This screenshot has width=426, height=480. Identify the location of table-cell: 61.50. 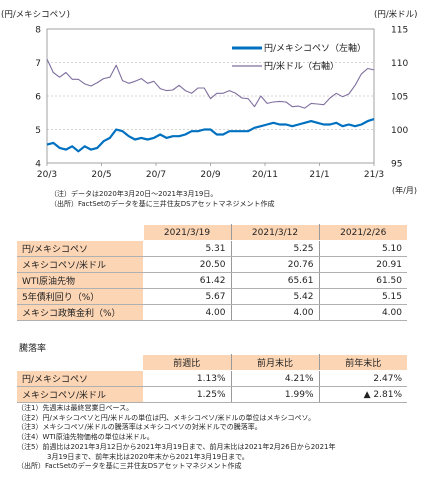
(363, 280).